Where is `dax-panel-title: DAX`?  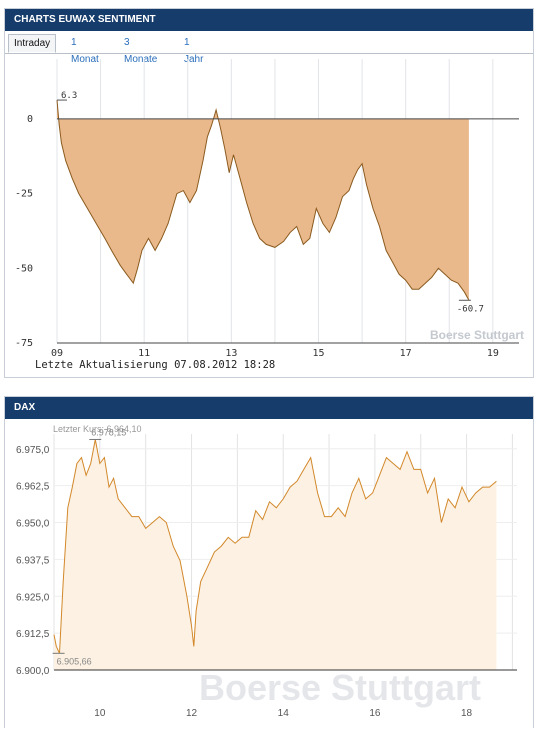 dax-panel-title: DAX is located at coordinates (269, 408).